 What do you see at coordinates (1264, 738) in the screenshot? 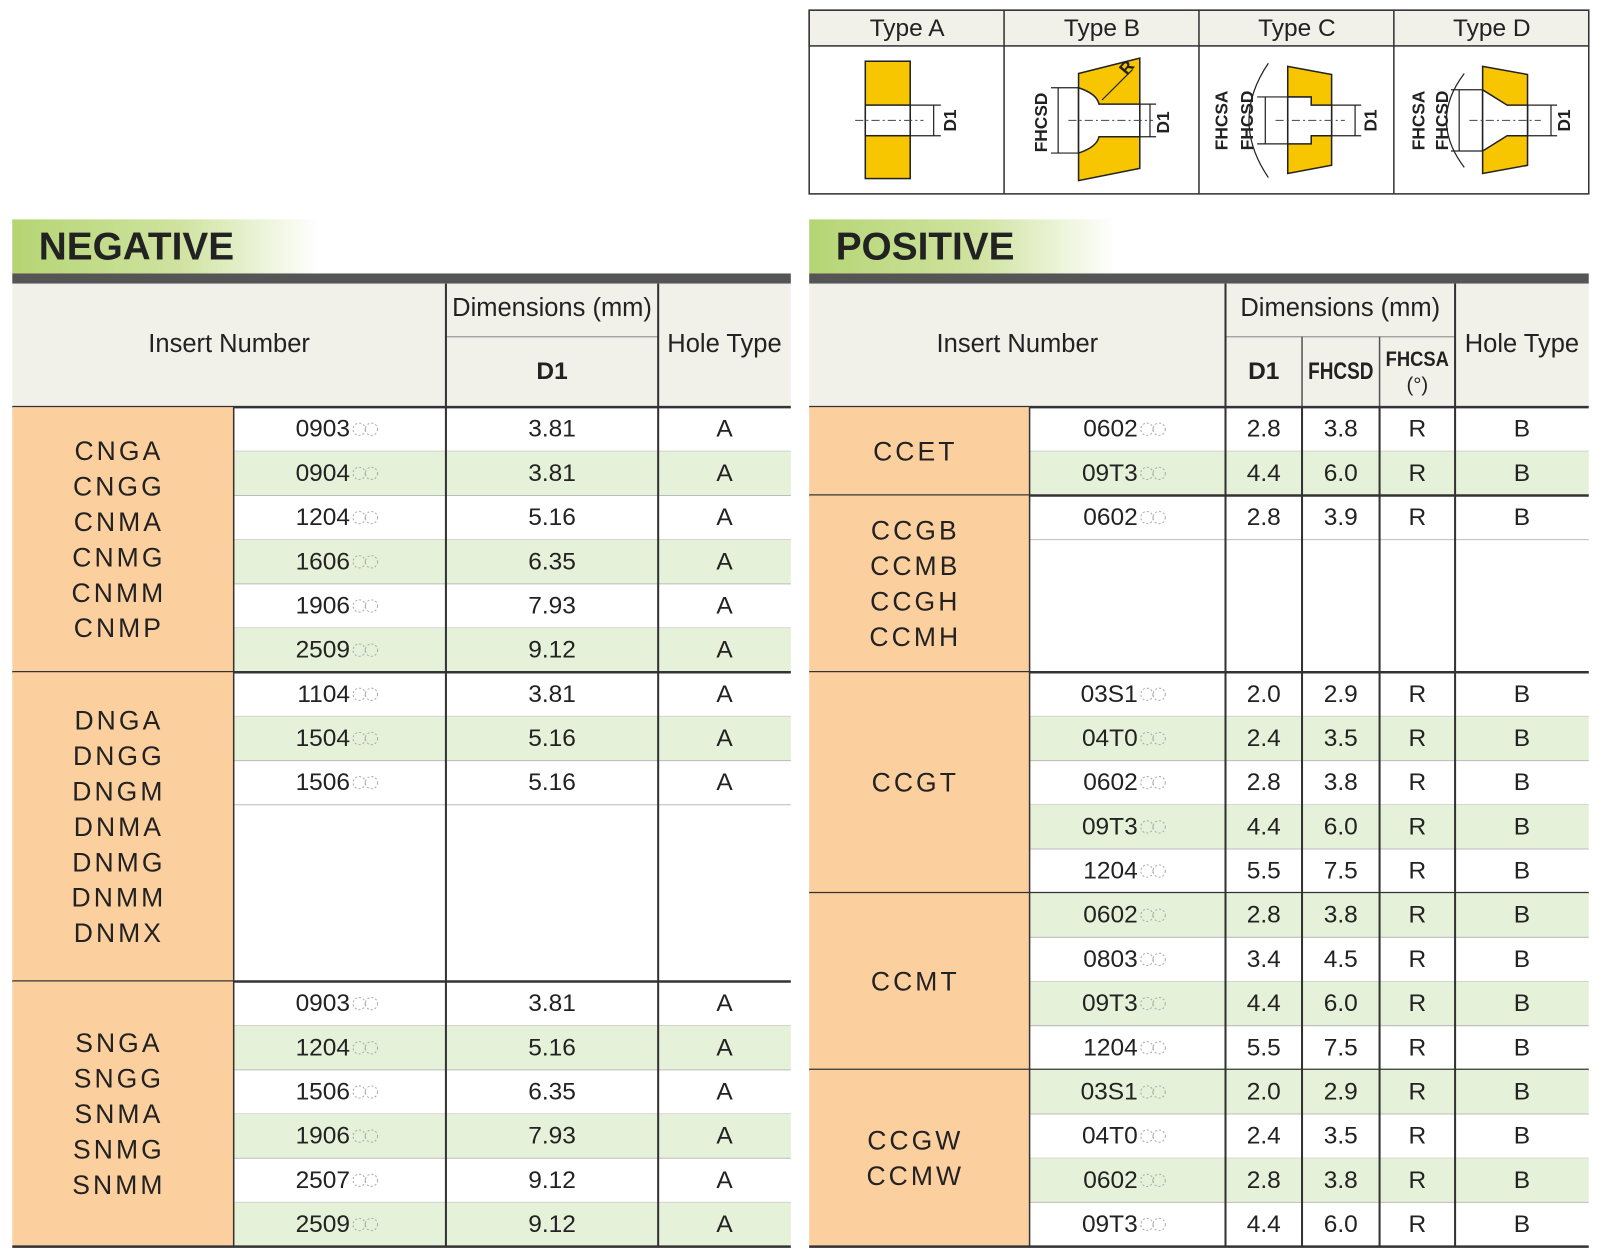
I see `cell-d1: 2.4` at bounding box center [1264, 738].